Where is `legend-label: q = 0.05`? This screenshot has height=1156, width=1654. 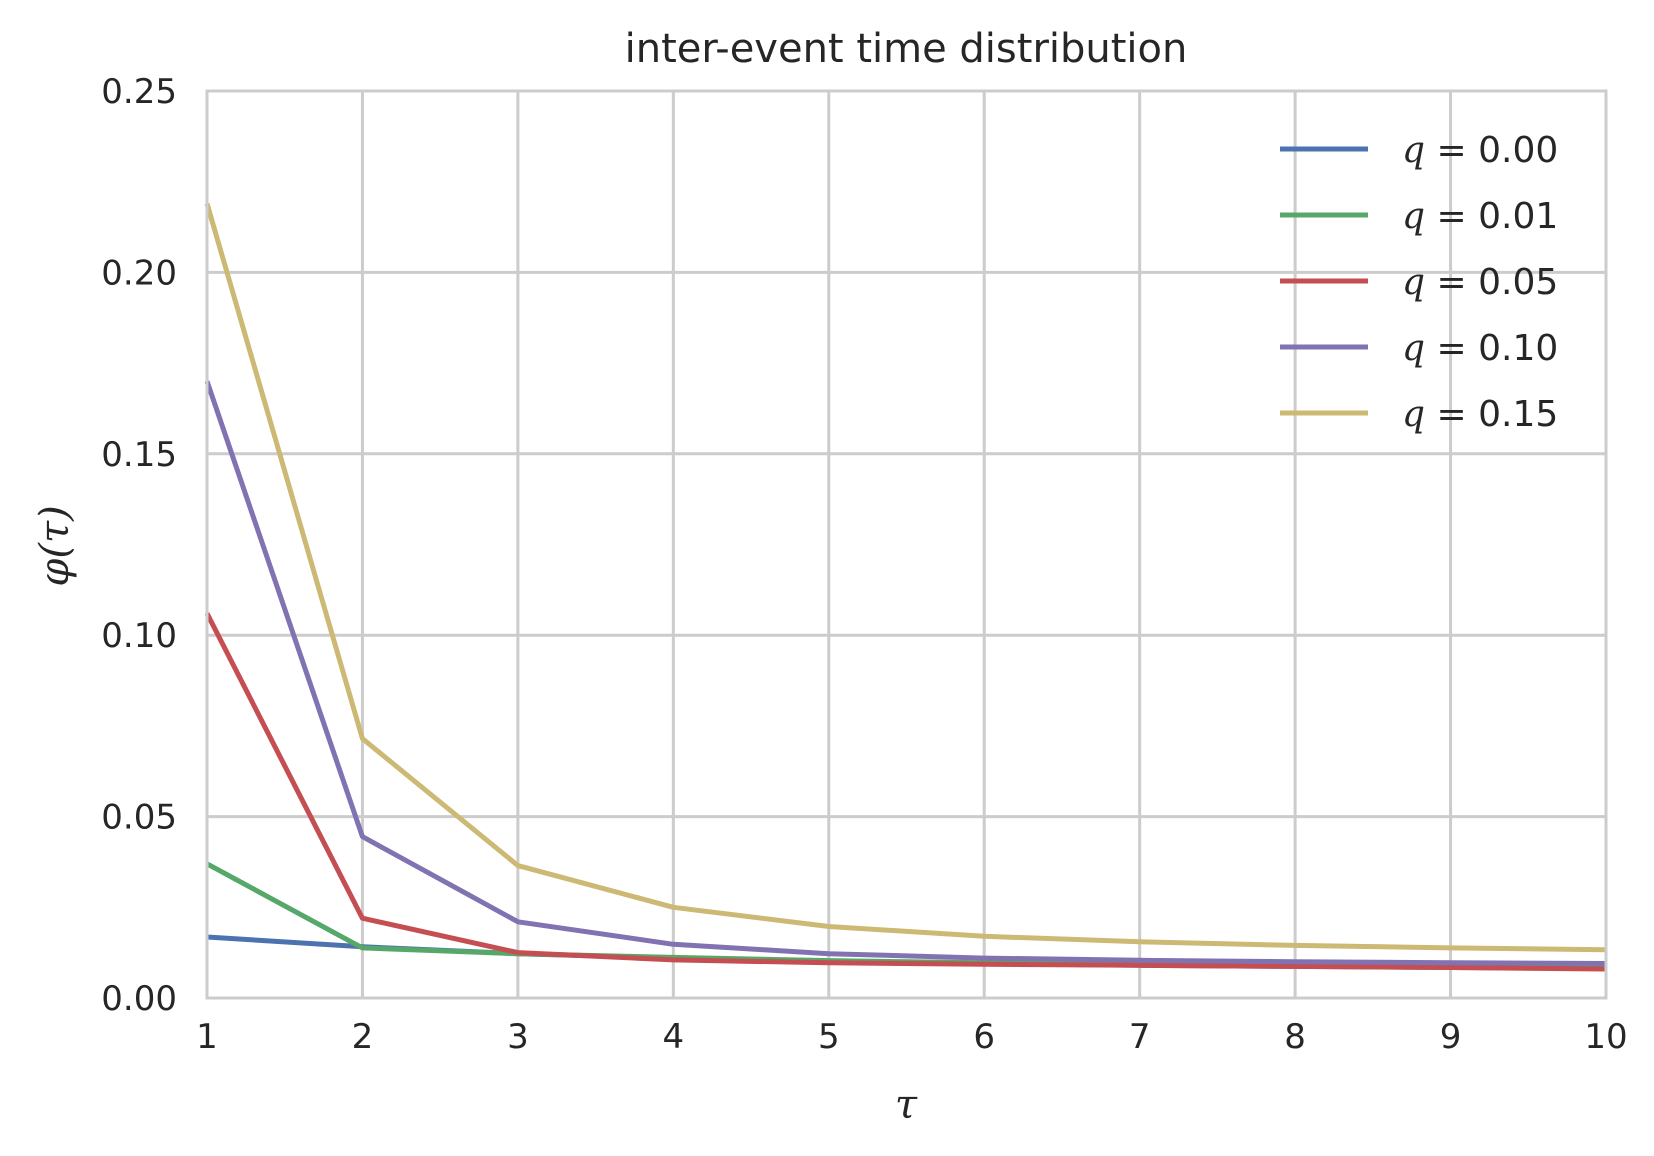 legend-label: q = 0.05 is located at coordinates (1480, 282).